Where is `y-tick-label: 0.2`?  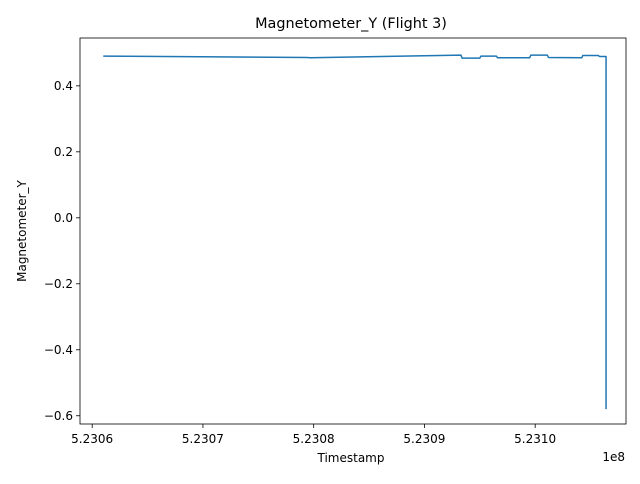
y-tick-label: 0.2 is located at coordinates (63, 152).